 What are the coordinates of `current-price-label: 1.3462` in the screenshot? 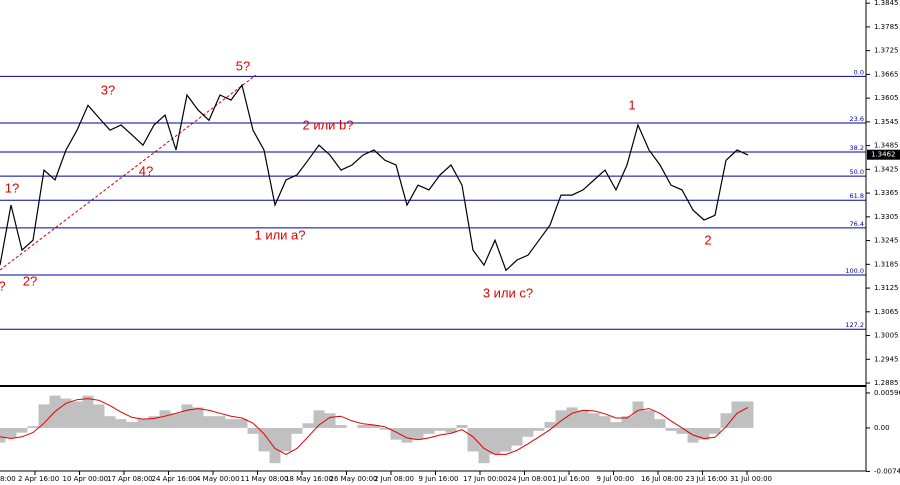 It's located at (883, 155).